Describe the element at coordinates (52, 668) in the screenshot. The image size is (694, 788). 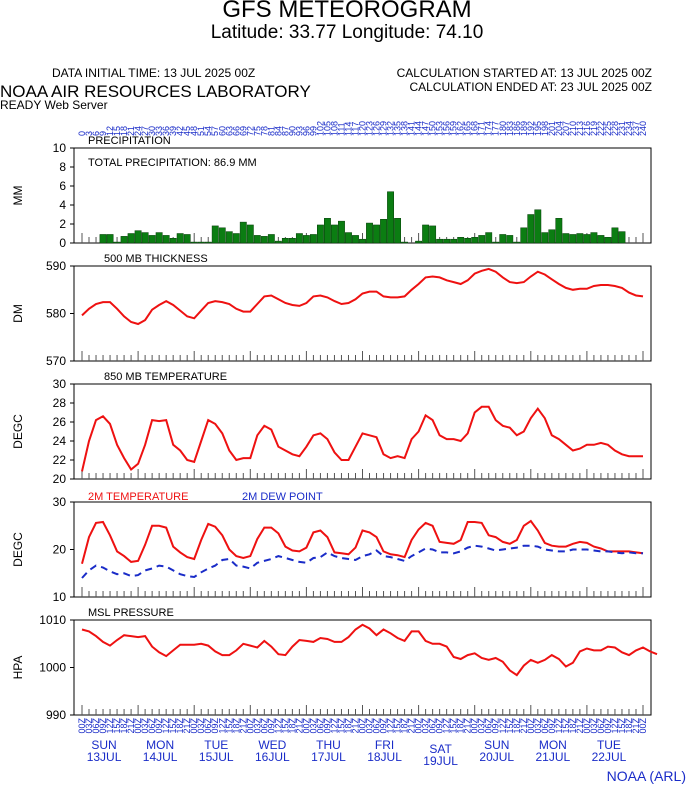
I see `y-tick-label: 1000` at that location.